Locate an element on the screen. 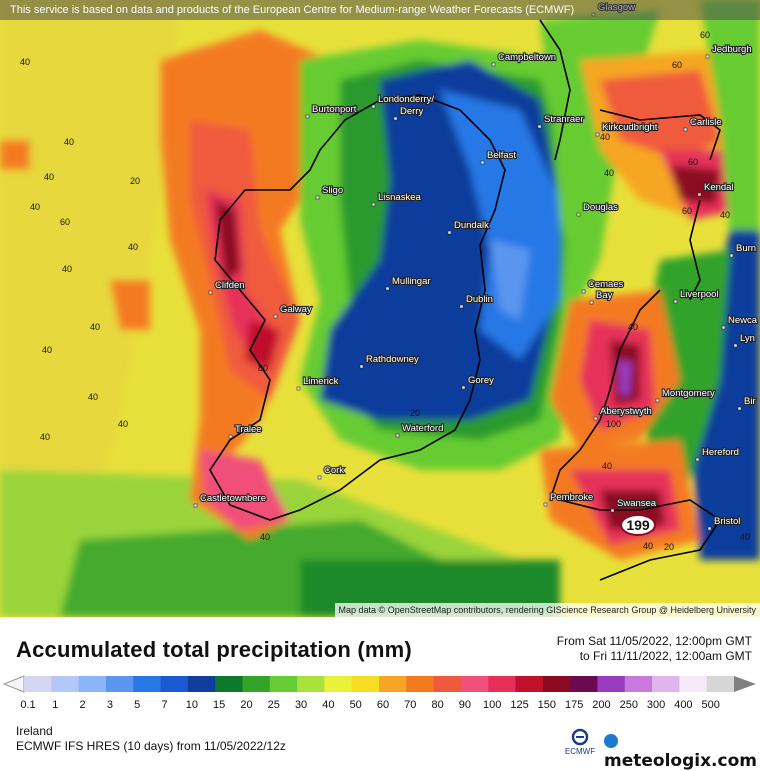 The width and height of the screenshot is (760, 771). place-label: Douglas is located at coordinates (600, 207).